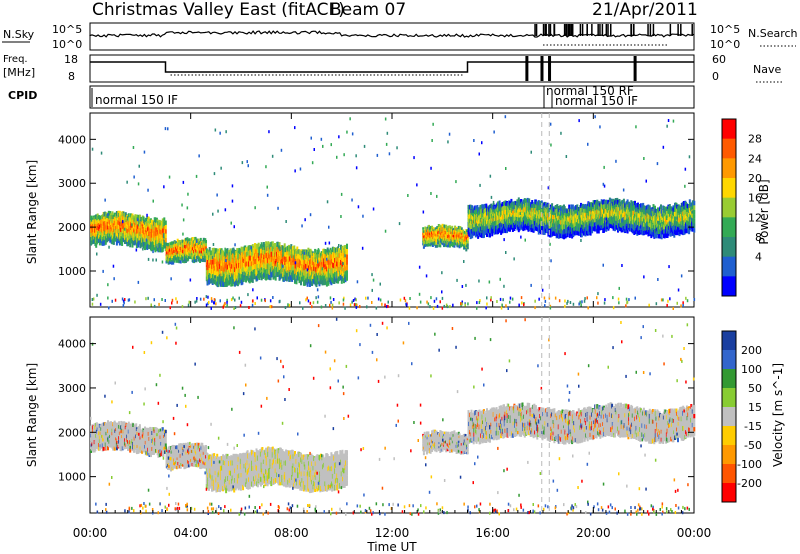 This screenshot has width=800, height=554. Describe the element at coordinates (542, 68) in the screenshot. I see `freq-gap-bar` at that location.